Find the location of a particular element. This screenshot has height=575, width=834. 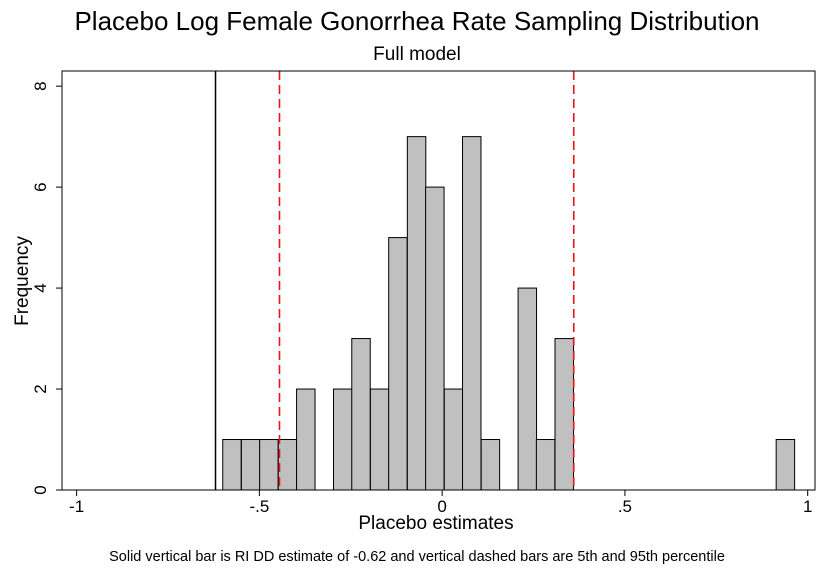

y-axis: 0 2 4 6 8 is located at coordinates (46, 288).